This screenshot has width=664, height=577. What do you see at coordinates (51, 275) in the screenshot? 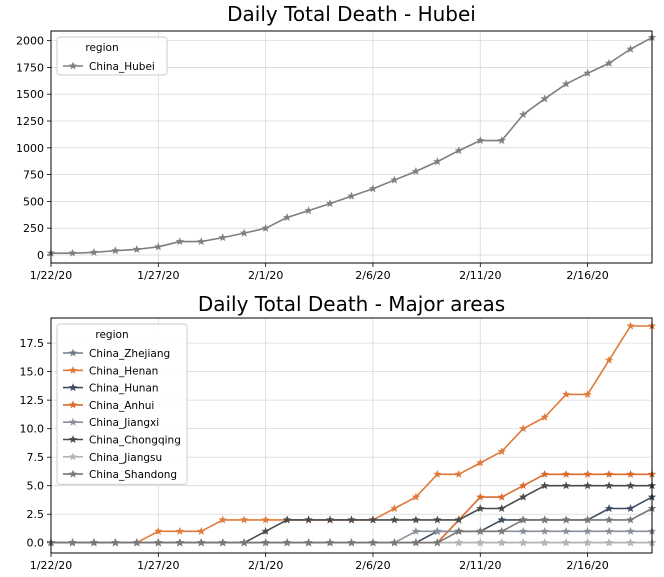
I see `x-tick-label: 1/22/20` at bounding box center [51, 275].